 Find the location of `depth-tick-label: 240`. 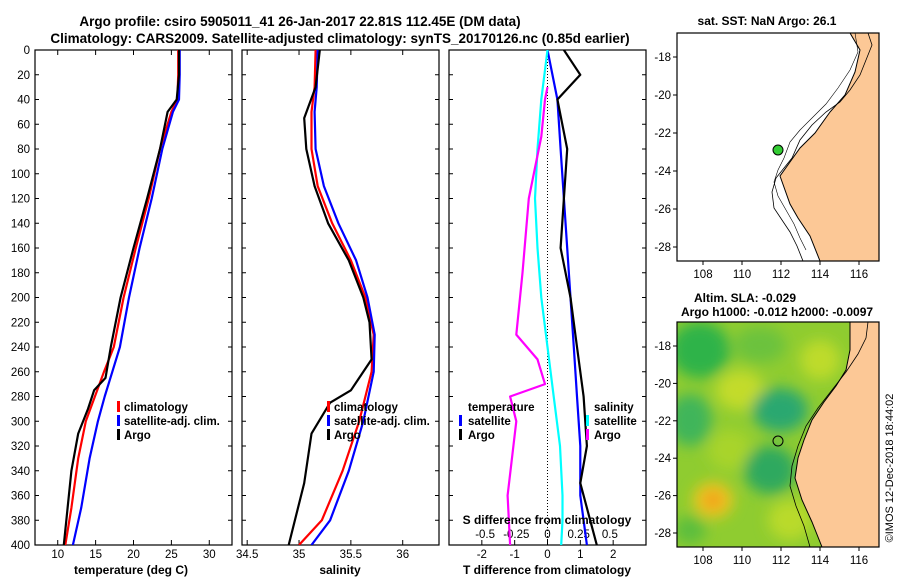

depth-tick-label: 240 is located at coordinates (20, 348).